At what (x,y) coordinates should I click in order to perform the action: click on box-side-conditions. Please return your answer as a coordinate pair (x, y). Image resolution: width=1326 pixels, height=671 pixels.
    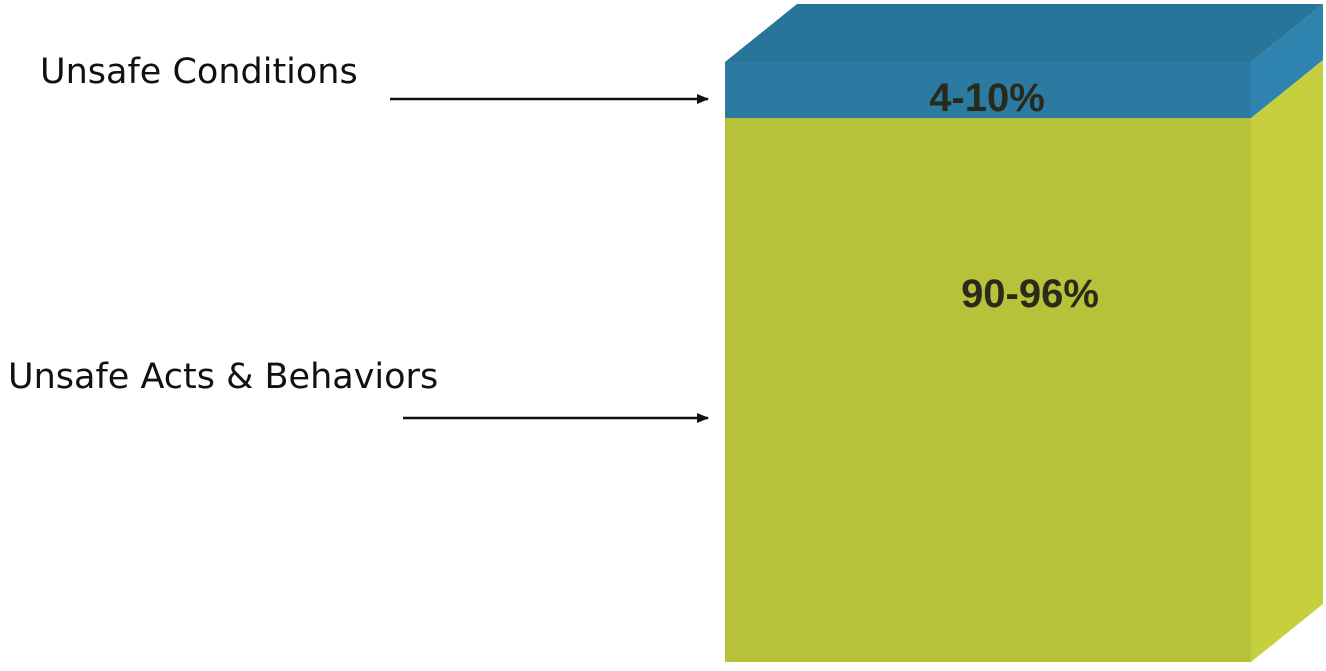
    Looking at the image, I should click on (1287, 61).